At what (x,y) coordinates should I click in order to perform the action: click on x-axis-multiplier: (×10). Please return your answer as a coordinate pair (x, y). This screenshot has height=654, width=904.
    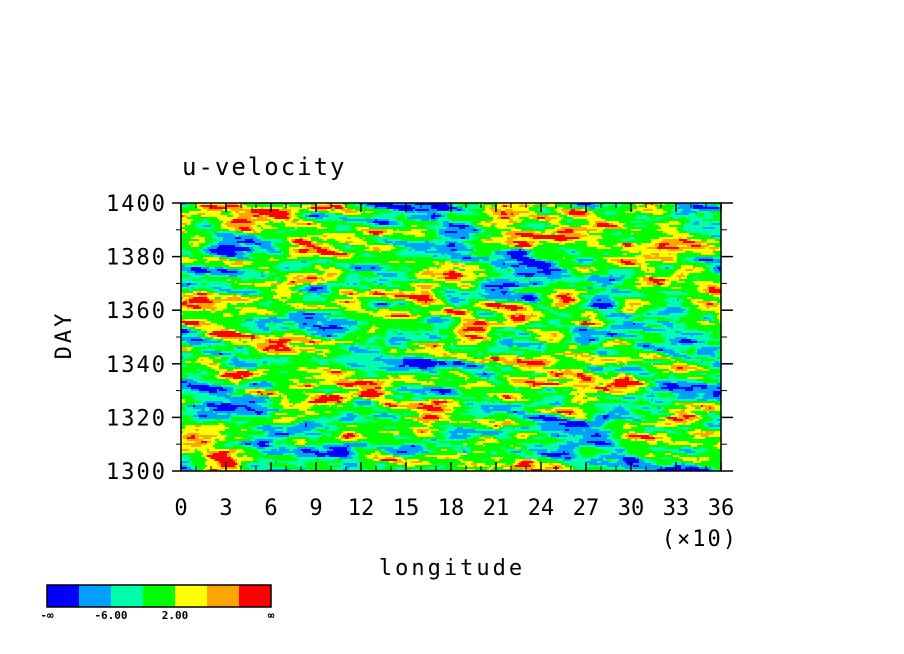
    Looking at the image, I should click on (700, 539).